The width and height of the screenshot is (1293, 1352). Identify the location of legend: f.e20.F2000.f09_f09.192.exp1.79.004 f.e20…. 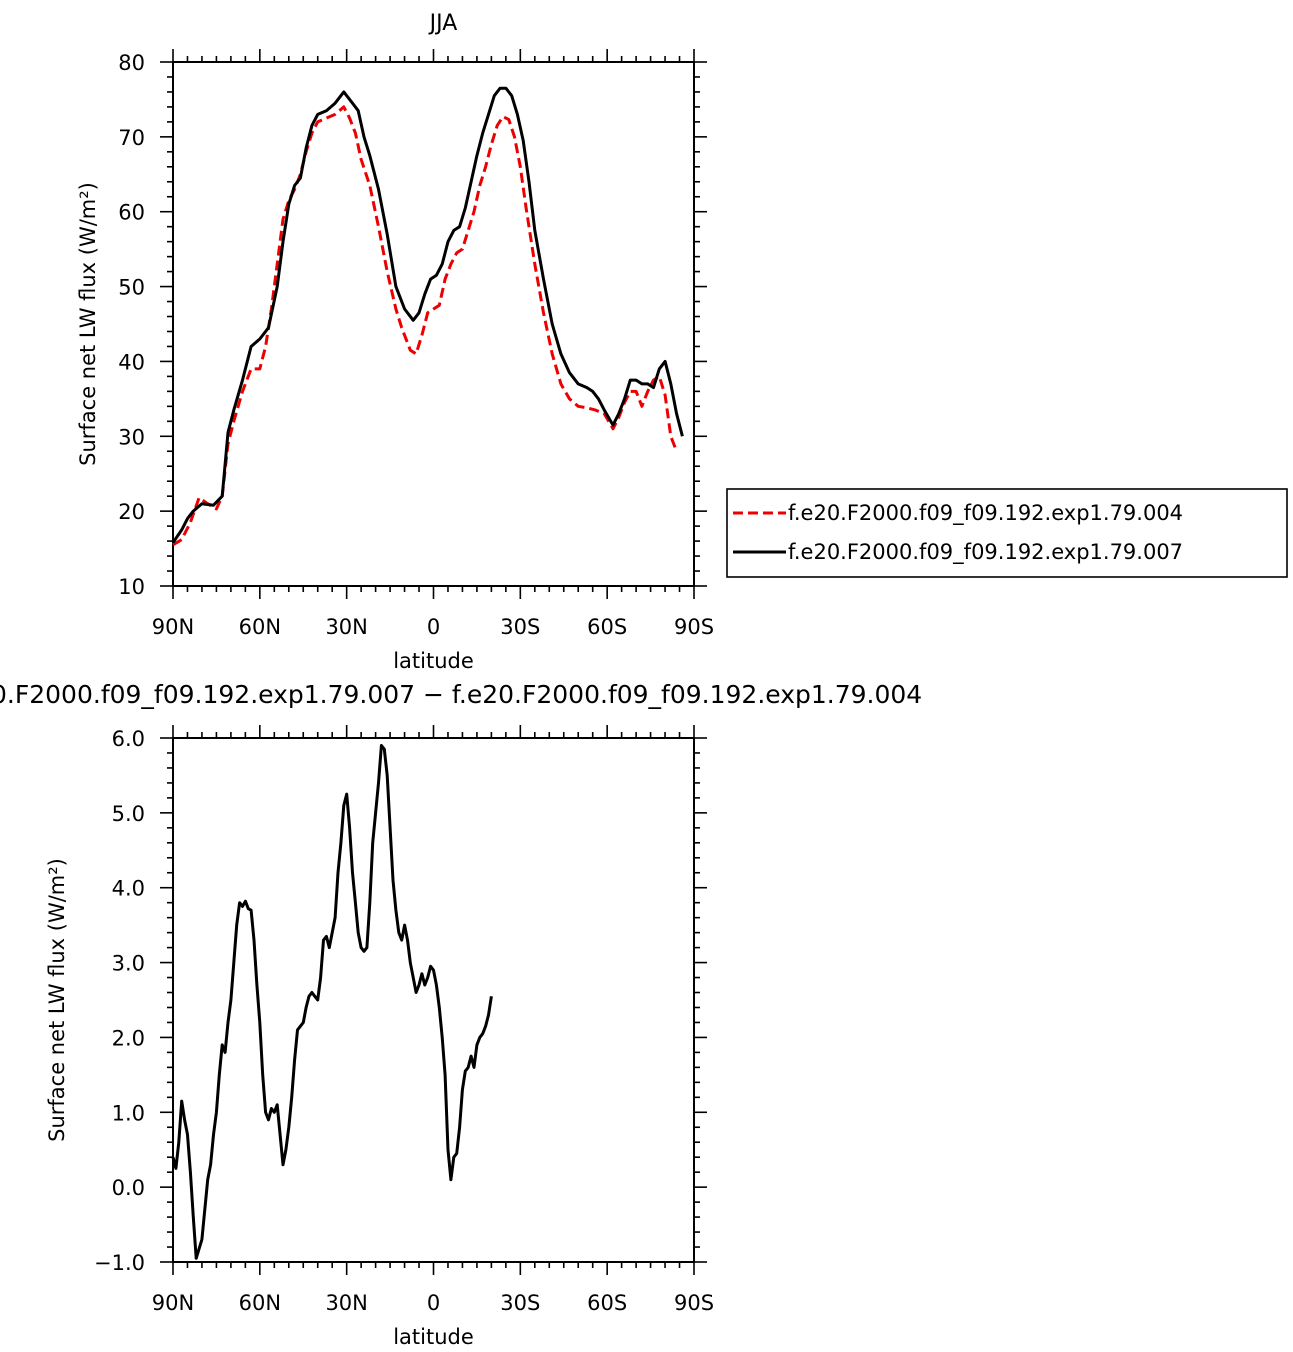
(1007, 533).